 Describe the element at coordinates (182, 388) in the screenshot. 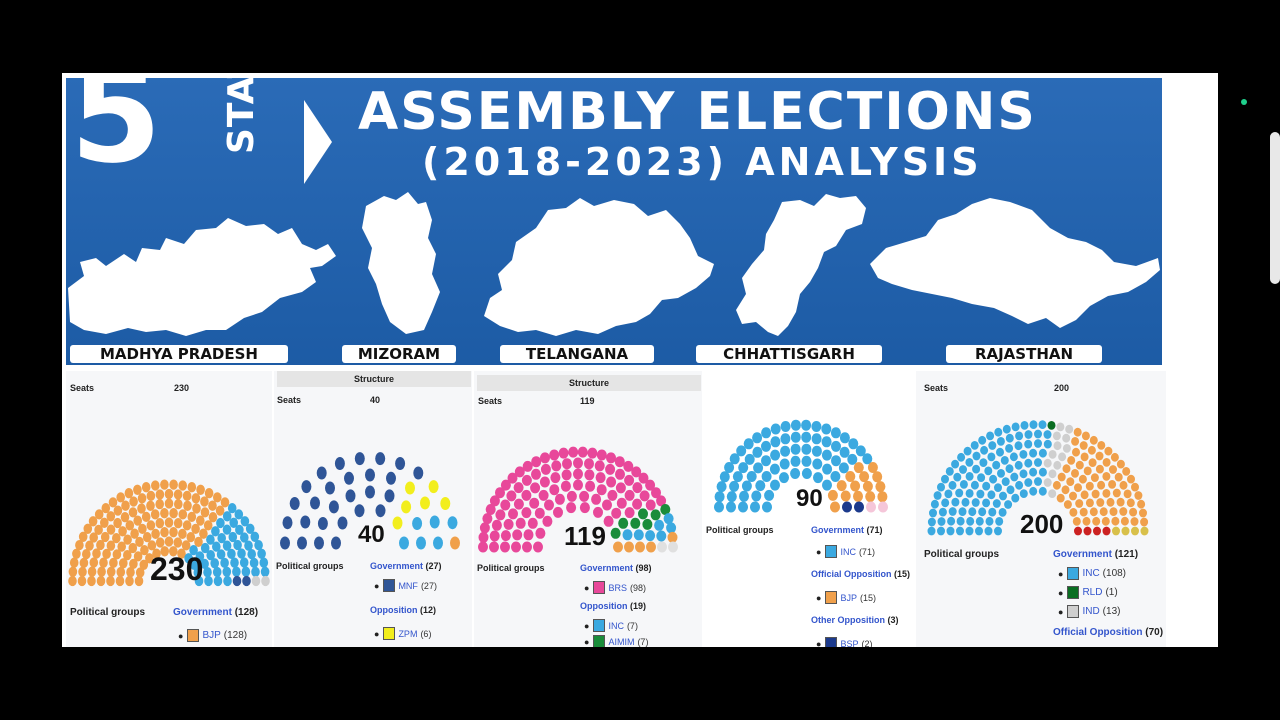

I see `seats-value: 230` at that location.